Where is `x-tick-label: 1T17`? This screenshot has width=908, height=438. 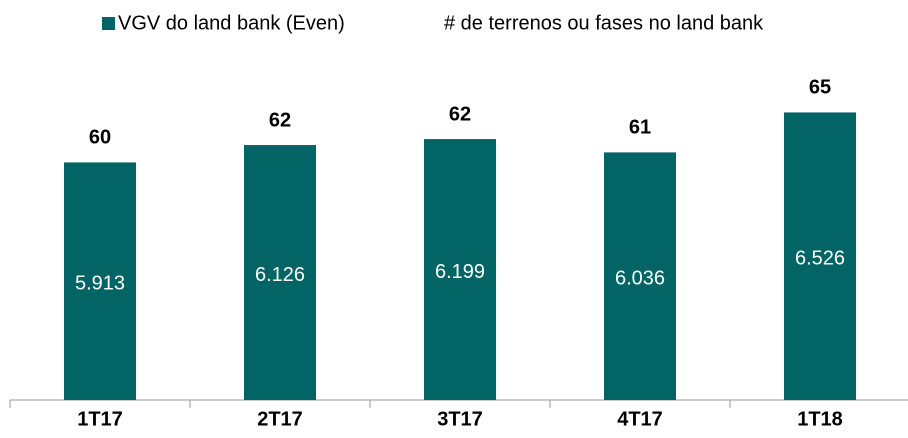 x-tick-label: 1T17 is located at coordinates (100, 419).